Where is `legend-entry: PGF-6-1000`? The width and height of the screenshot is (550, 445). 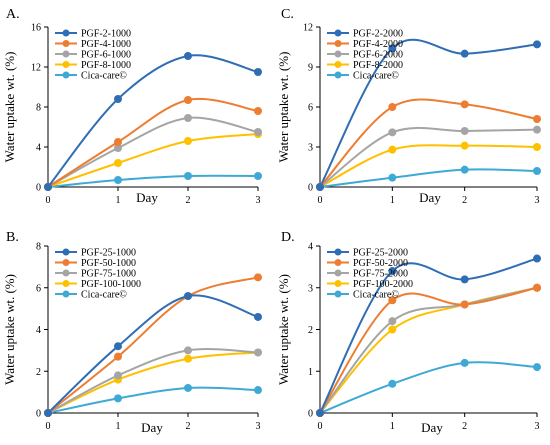
legend-entry: PGF-6-1000 is located at coordinates (106, 55).